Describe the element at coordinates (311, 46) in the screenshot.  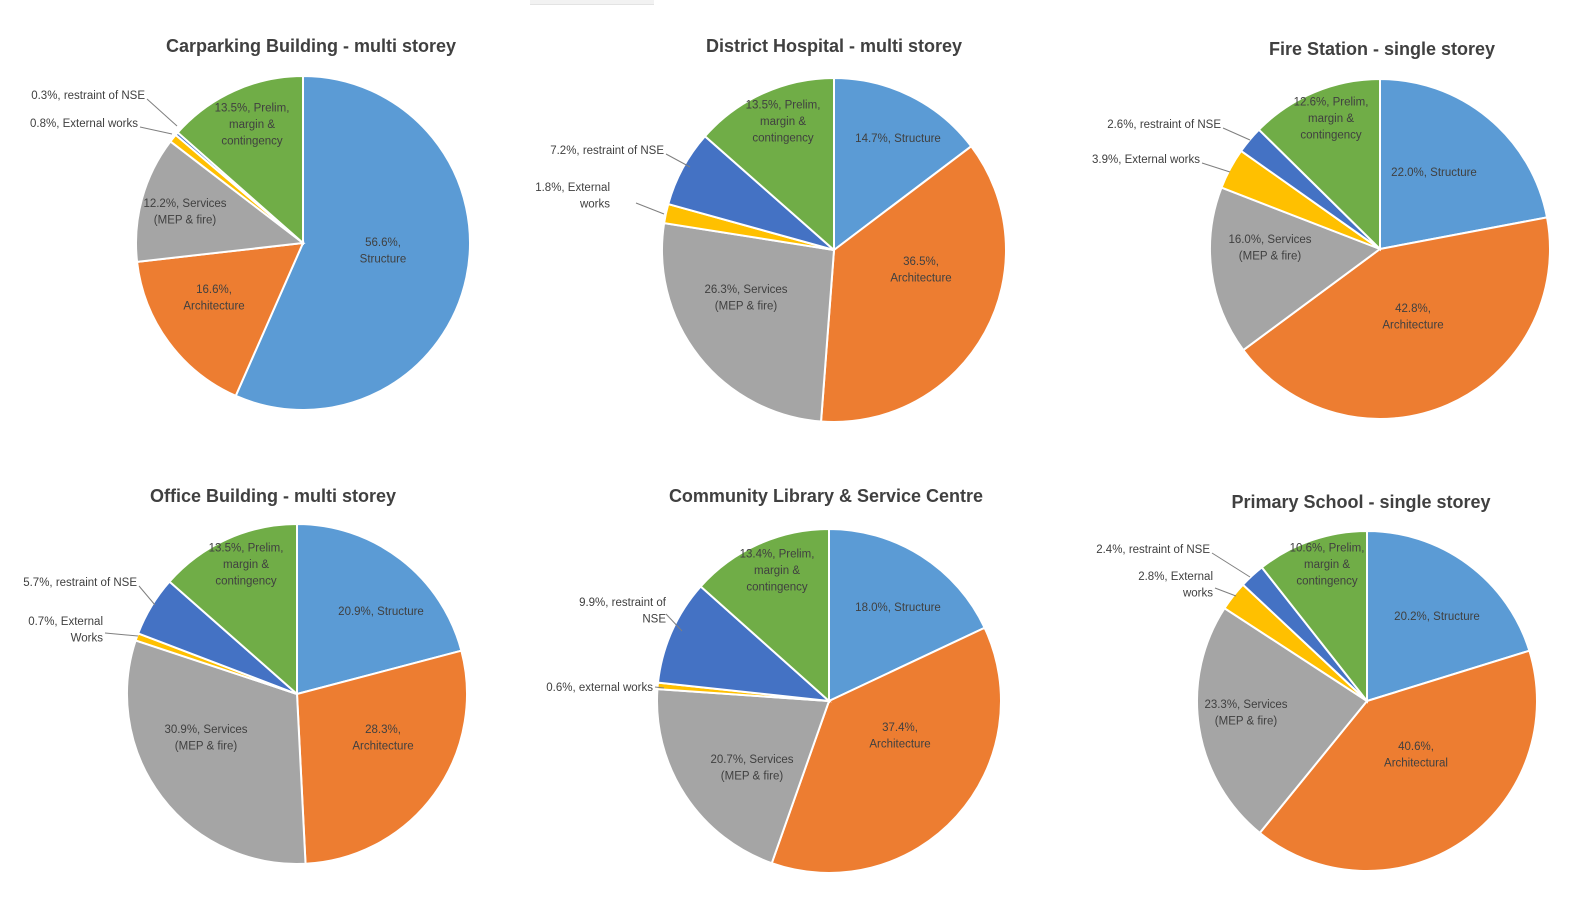
I see `chart-title: Carparking Building - multi storey` at that location.